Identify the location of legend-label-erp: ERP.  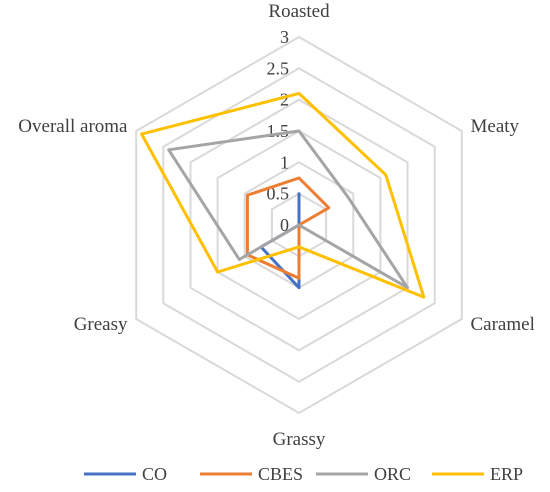
(506, 474).